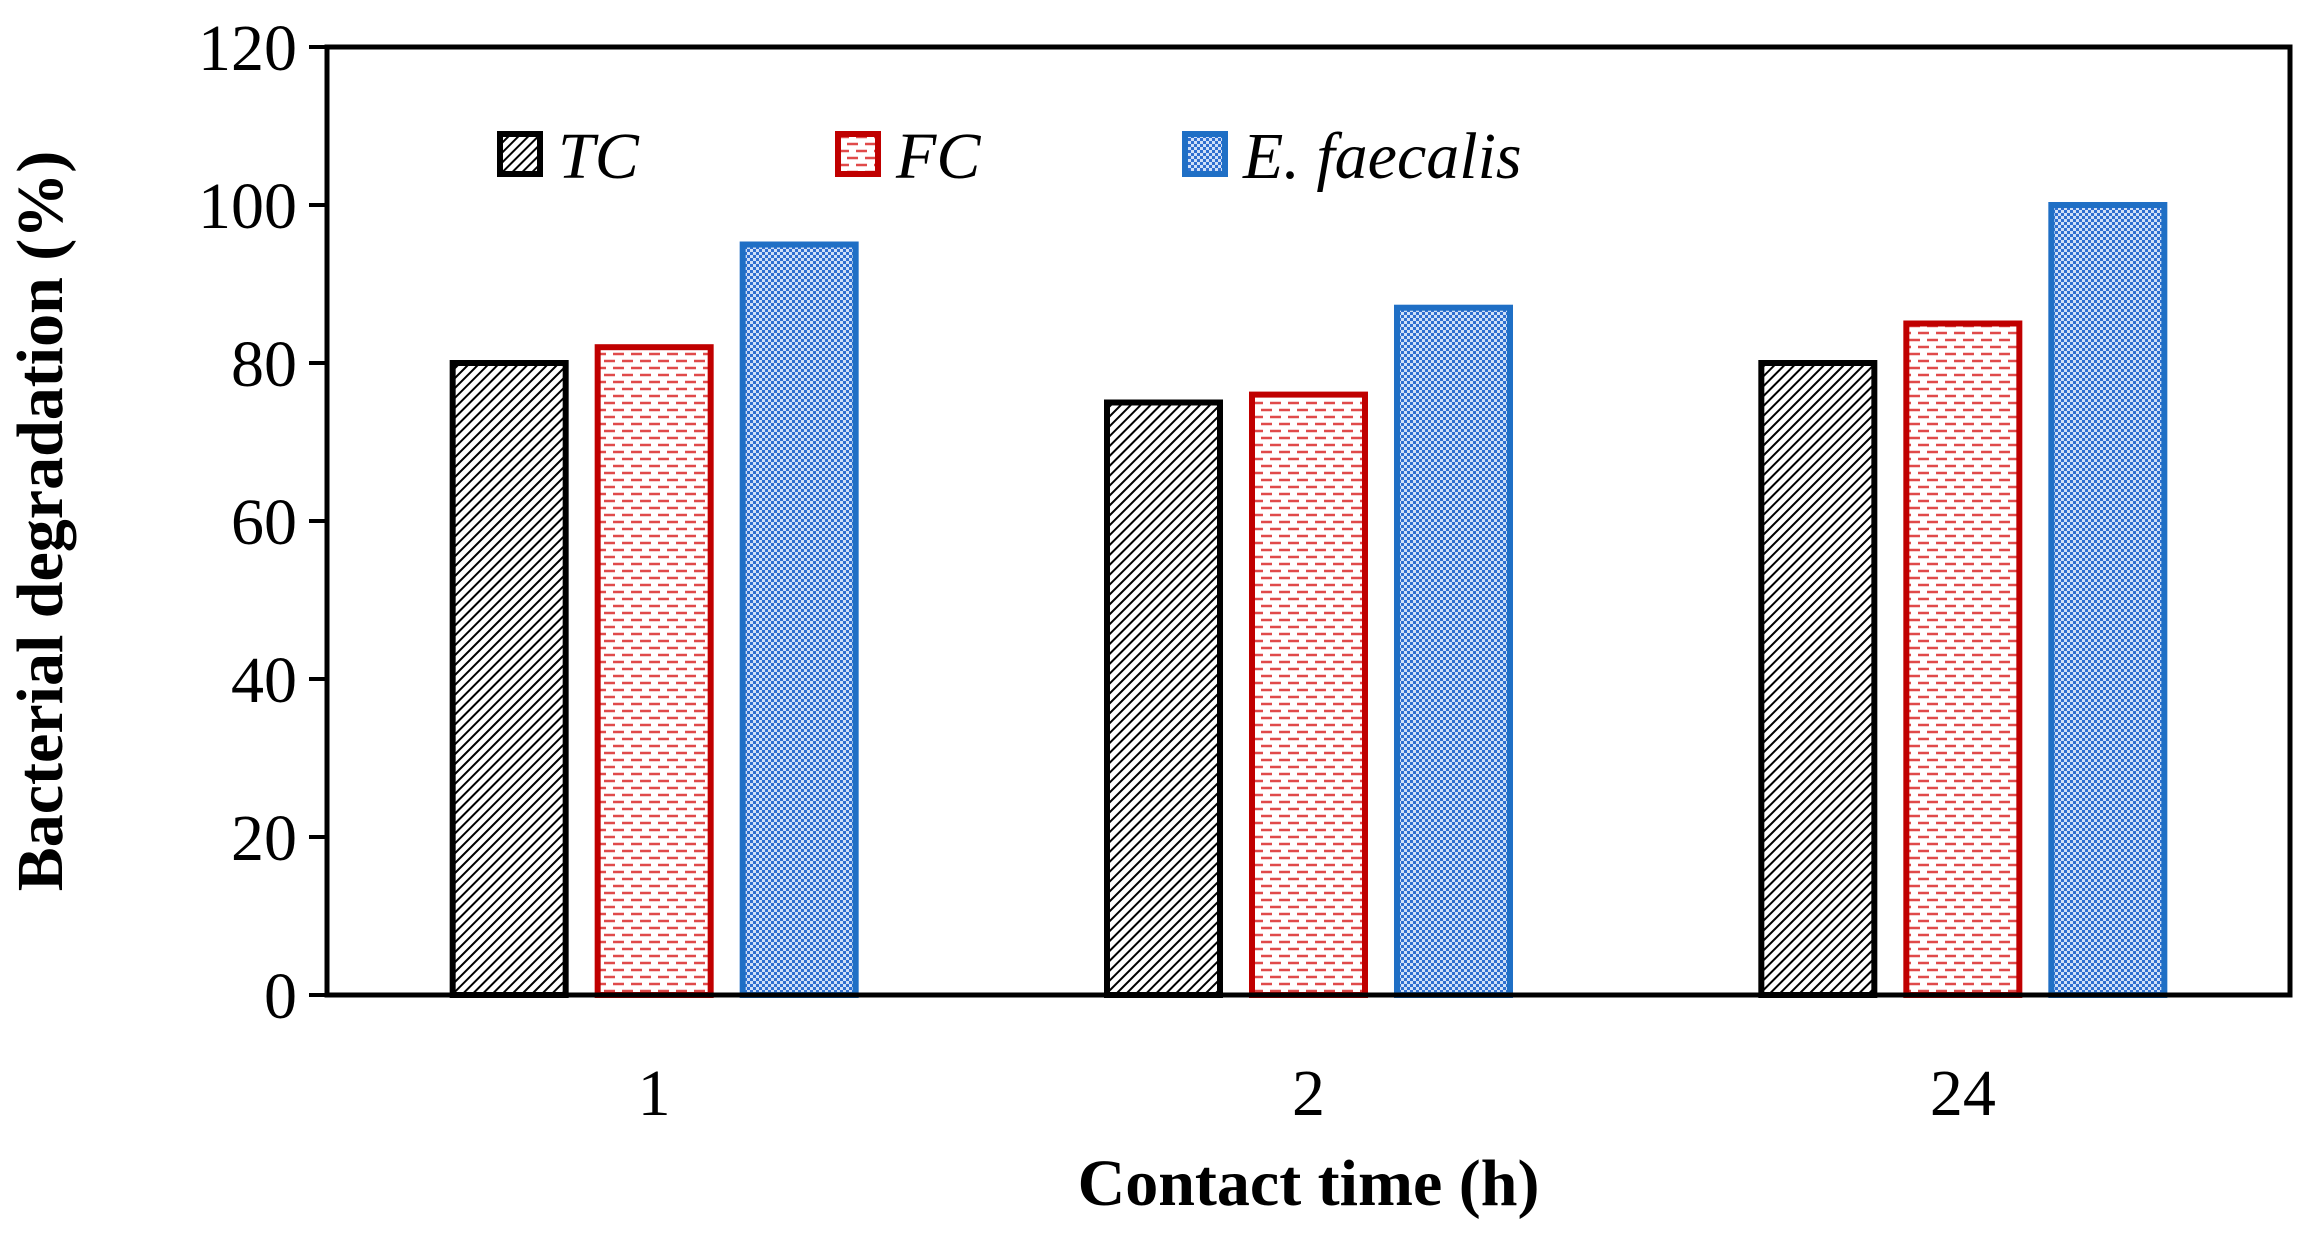 Image resolution: width=2300 pixels, height=1241 pixels. What do you see at coordinates (599, 156) in the screenshot?
I see `legend-label: TC` at bounding box center [599, 156].